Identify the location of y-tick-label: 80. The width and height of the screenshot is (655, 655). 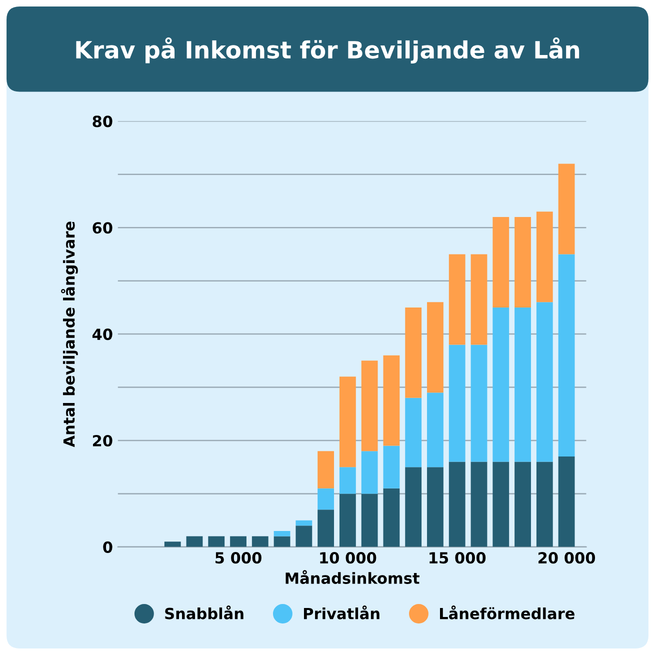
(102, 122).